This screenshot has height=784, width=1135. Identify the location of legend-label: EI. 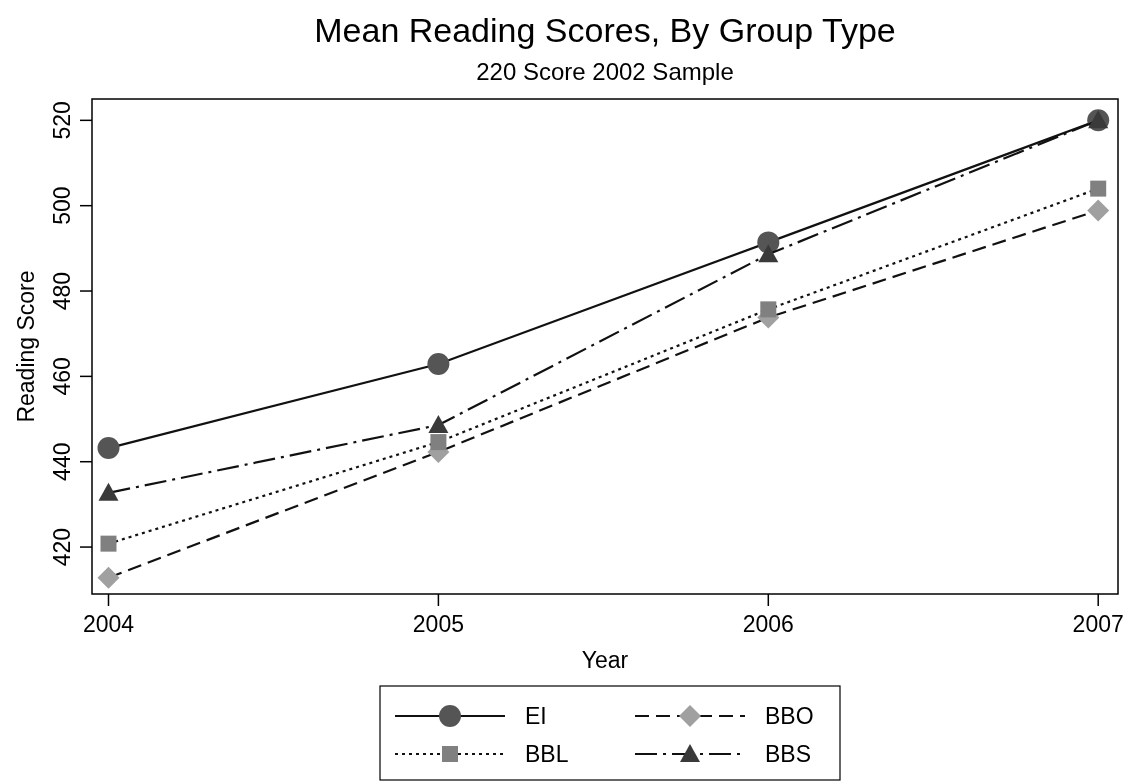
(536, 716).